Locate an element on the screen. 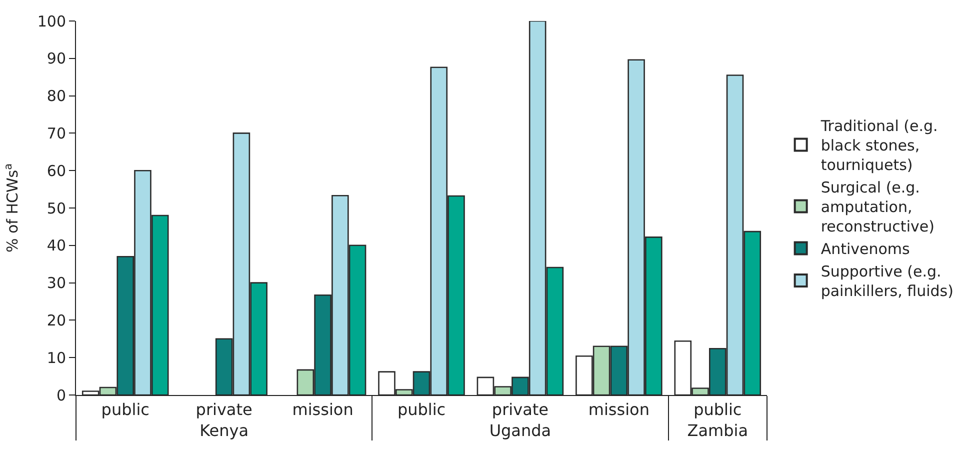  y-tick-label: 20 is located at coordinates (56, 320).